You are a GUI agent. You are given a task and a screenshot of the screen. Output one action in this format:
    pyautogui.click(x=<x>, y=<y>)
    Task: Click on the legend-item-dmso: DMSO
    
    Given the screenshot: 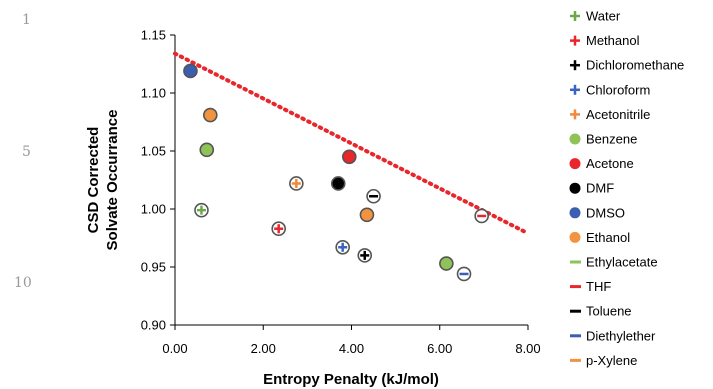 What is the action you would take?
    pyautogui.click(x=598, y=212)
    